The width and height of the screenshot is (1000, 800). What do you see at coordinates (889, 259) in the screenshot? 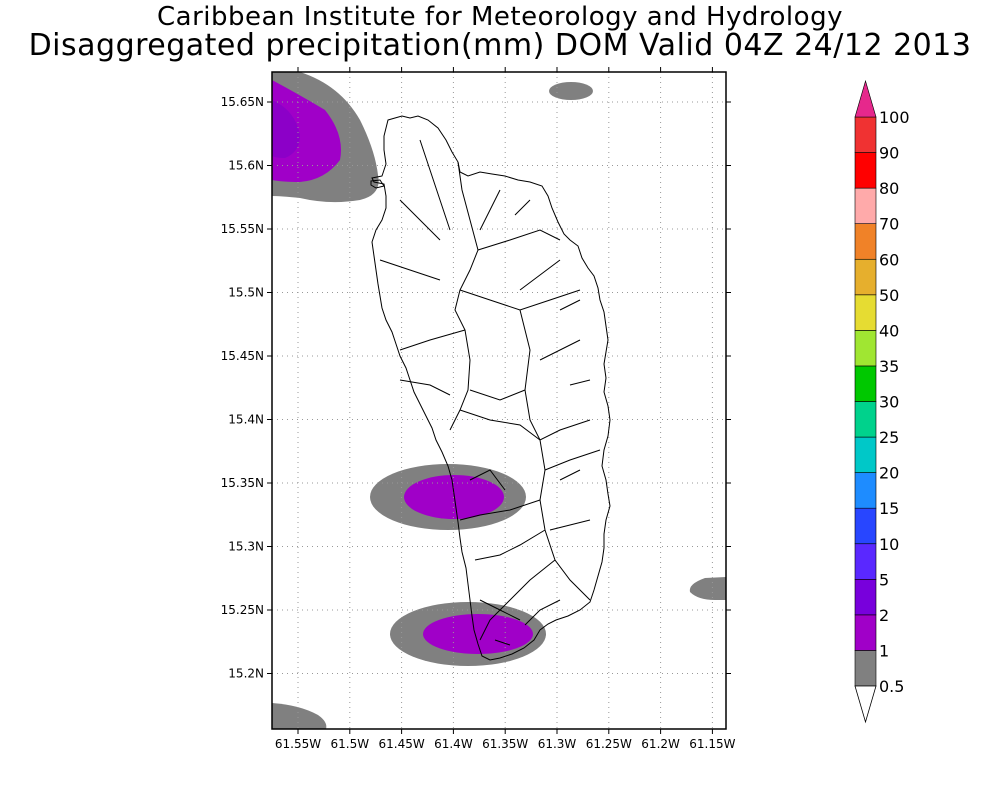
I see `colorbar-label: 60` at bounding box center [889, 259].